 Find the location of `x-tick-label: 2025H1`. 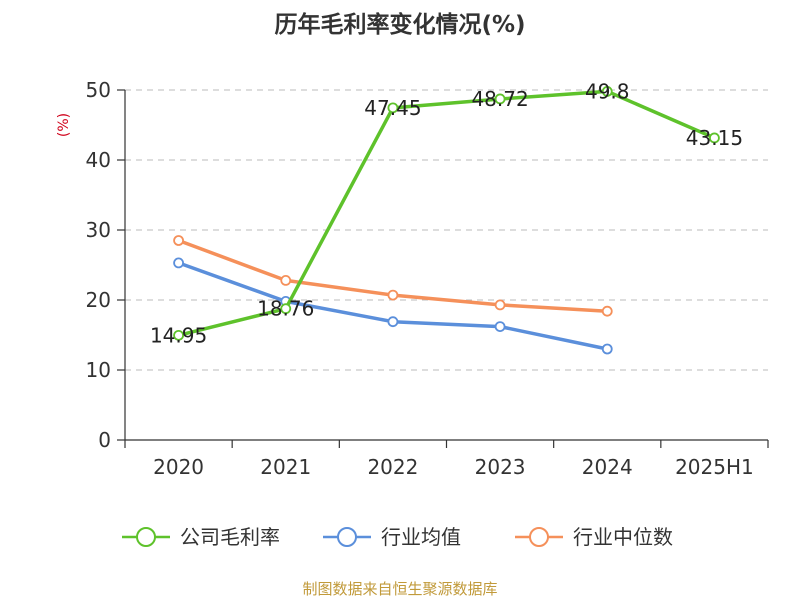

x-tick-label: 2025H1 is located at coordinates (714, 467).